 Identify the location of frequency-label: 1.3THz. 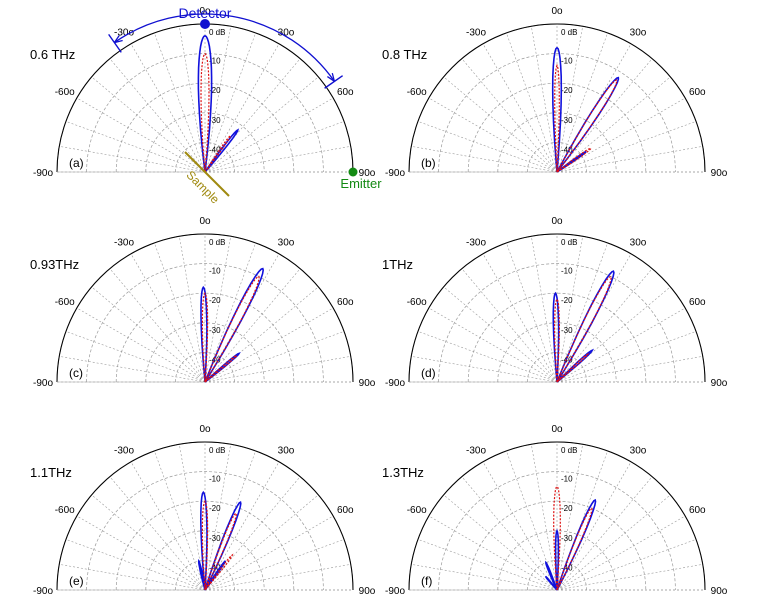
(403, 472).